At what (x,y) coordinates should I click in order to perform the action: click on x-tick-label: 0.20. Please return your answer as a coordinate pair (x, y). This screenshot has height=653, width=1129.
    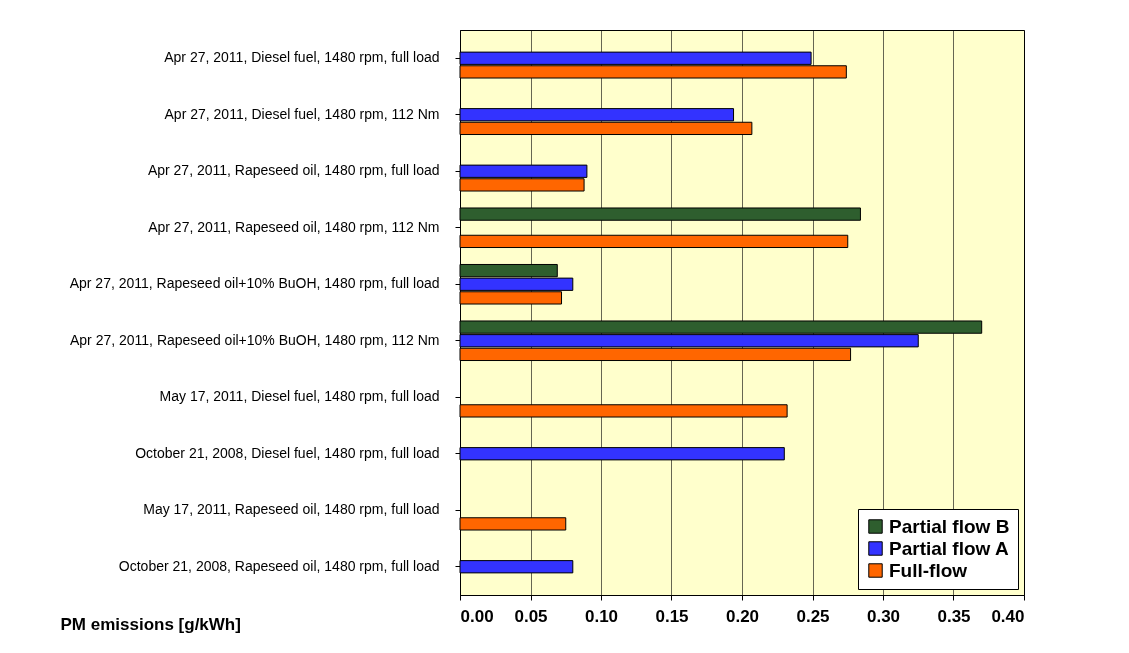
    Looking at the image, I should click on (742, 616).